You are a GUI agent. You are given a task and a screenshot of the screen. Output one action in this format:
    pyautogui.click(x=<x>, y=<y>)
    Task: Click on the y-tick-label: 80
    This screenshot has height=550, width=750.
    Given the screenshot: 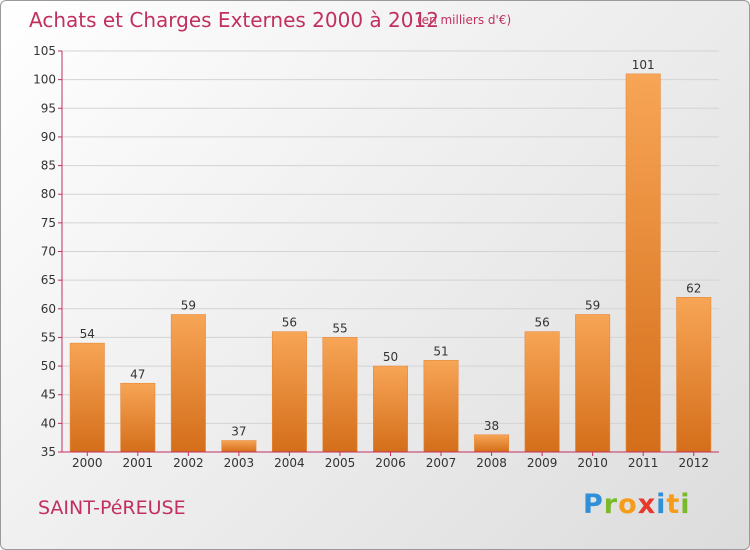 What is the action you would take?
    pyautogui.click(x=48, y=194)
    